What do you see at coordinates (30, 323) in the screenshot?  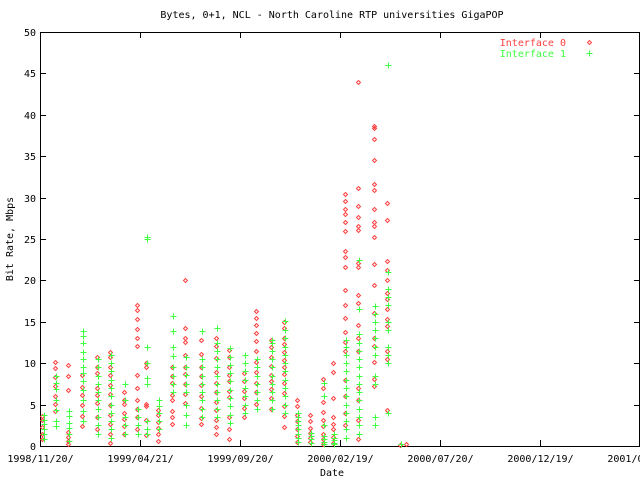 I see `y-tick-label: 15` at bounding box center [30, 323].